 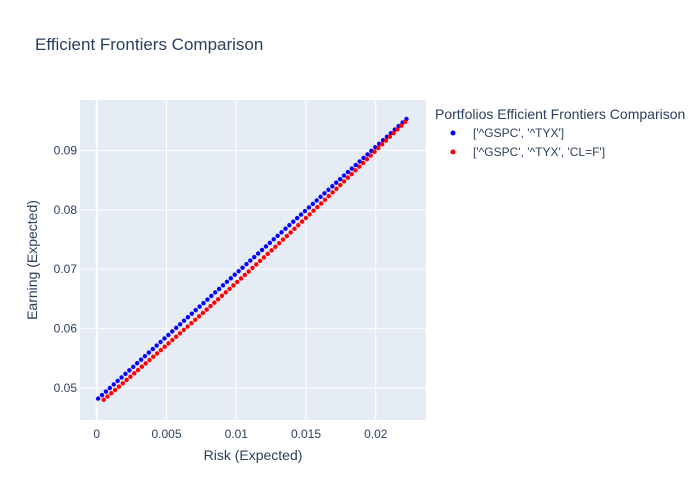 What do you see at coordinates (306, 434) in the screenshot?
I see `x-tick-label: 0.015` at bounding box center [306, 434].